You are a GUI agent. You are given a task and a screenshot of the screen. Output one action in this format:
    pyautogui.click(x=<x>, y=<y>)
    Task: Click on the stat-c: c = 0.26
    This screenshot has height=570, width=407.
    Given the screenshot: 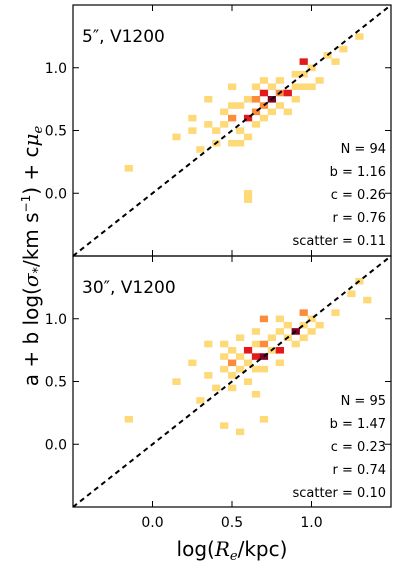 What is the action you would take?
    pyautogui.click(x=358, y=195)
    